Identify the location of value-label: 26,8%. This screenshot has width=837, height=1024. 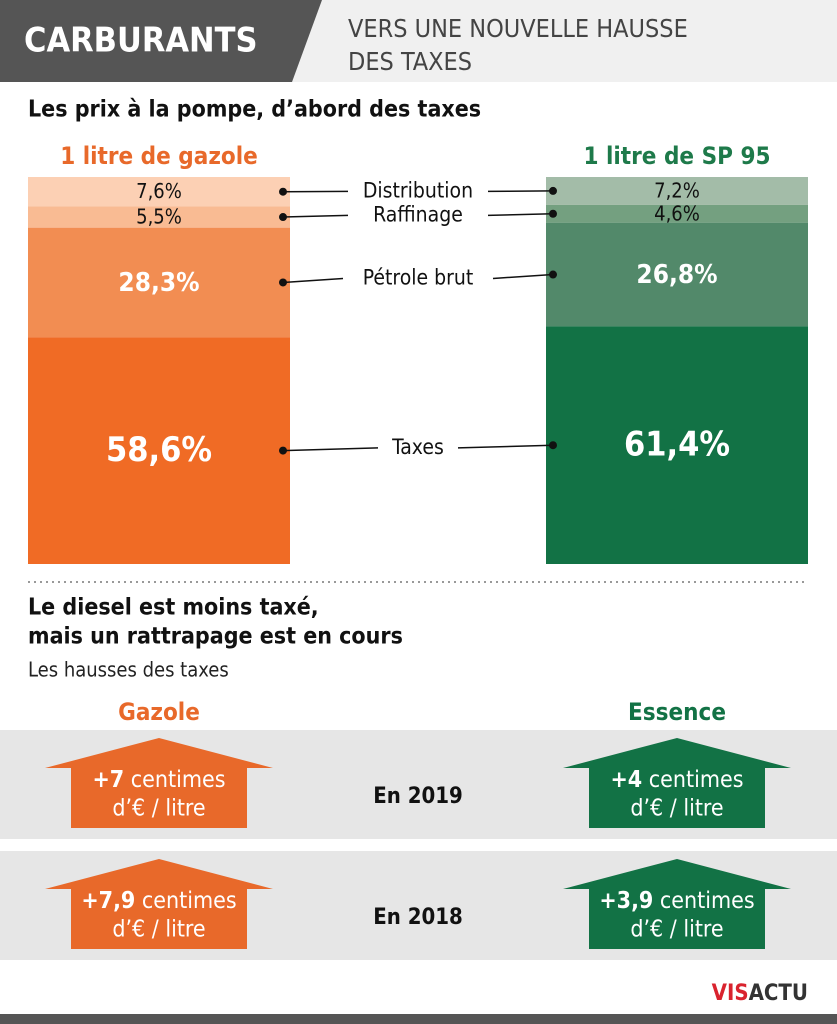
(676, 275).